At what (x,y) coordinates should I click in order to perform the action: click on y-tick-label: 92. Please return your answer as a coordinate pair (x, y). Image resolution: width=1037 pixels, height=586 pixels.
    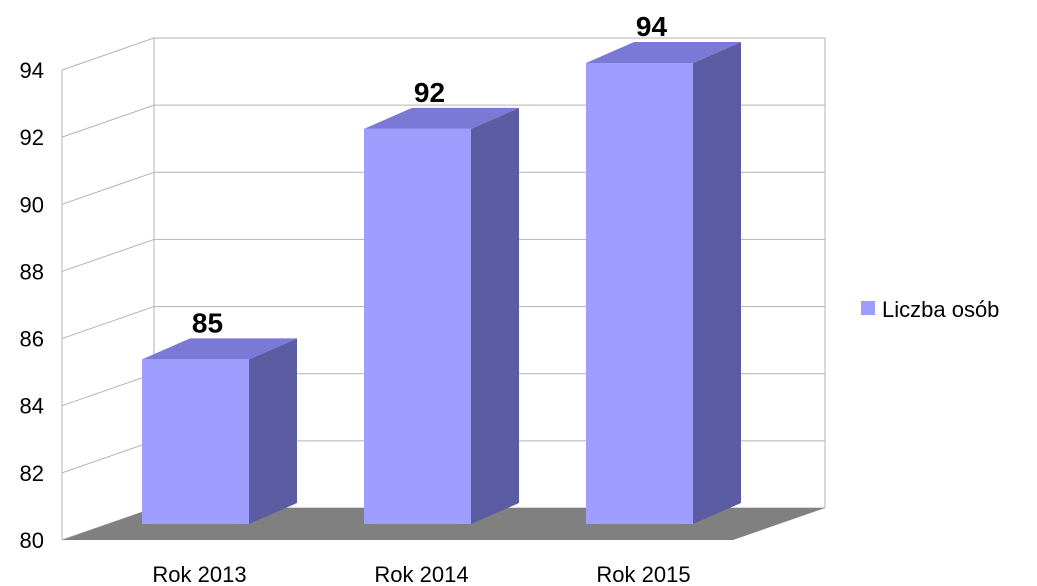
    Looking at the image, I should click on (32, 137).